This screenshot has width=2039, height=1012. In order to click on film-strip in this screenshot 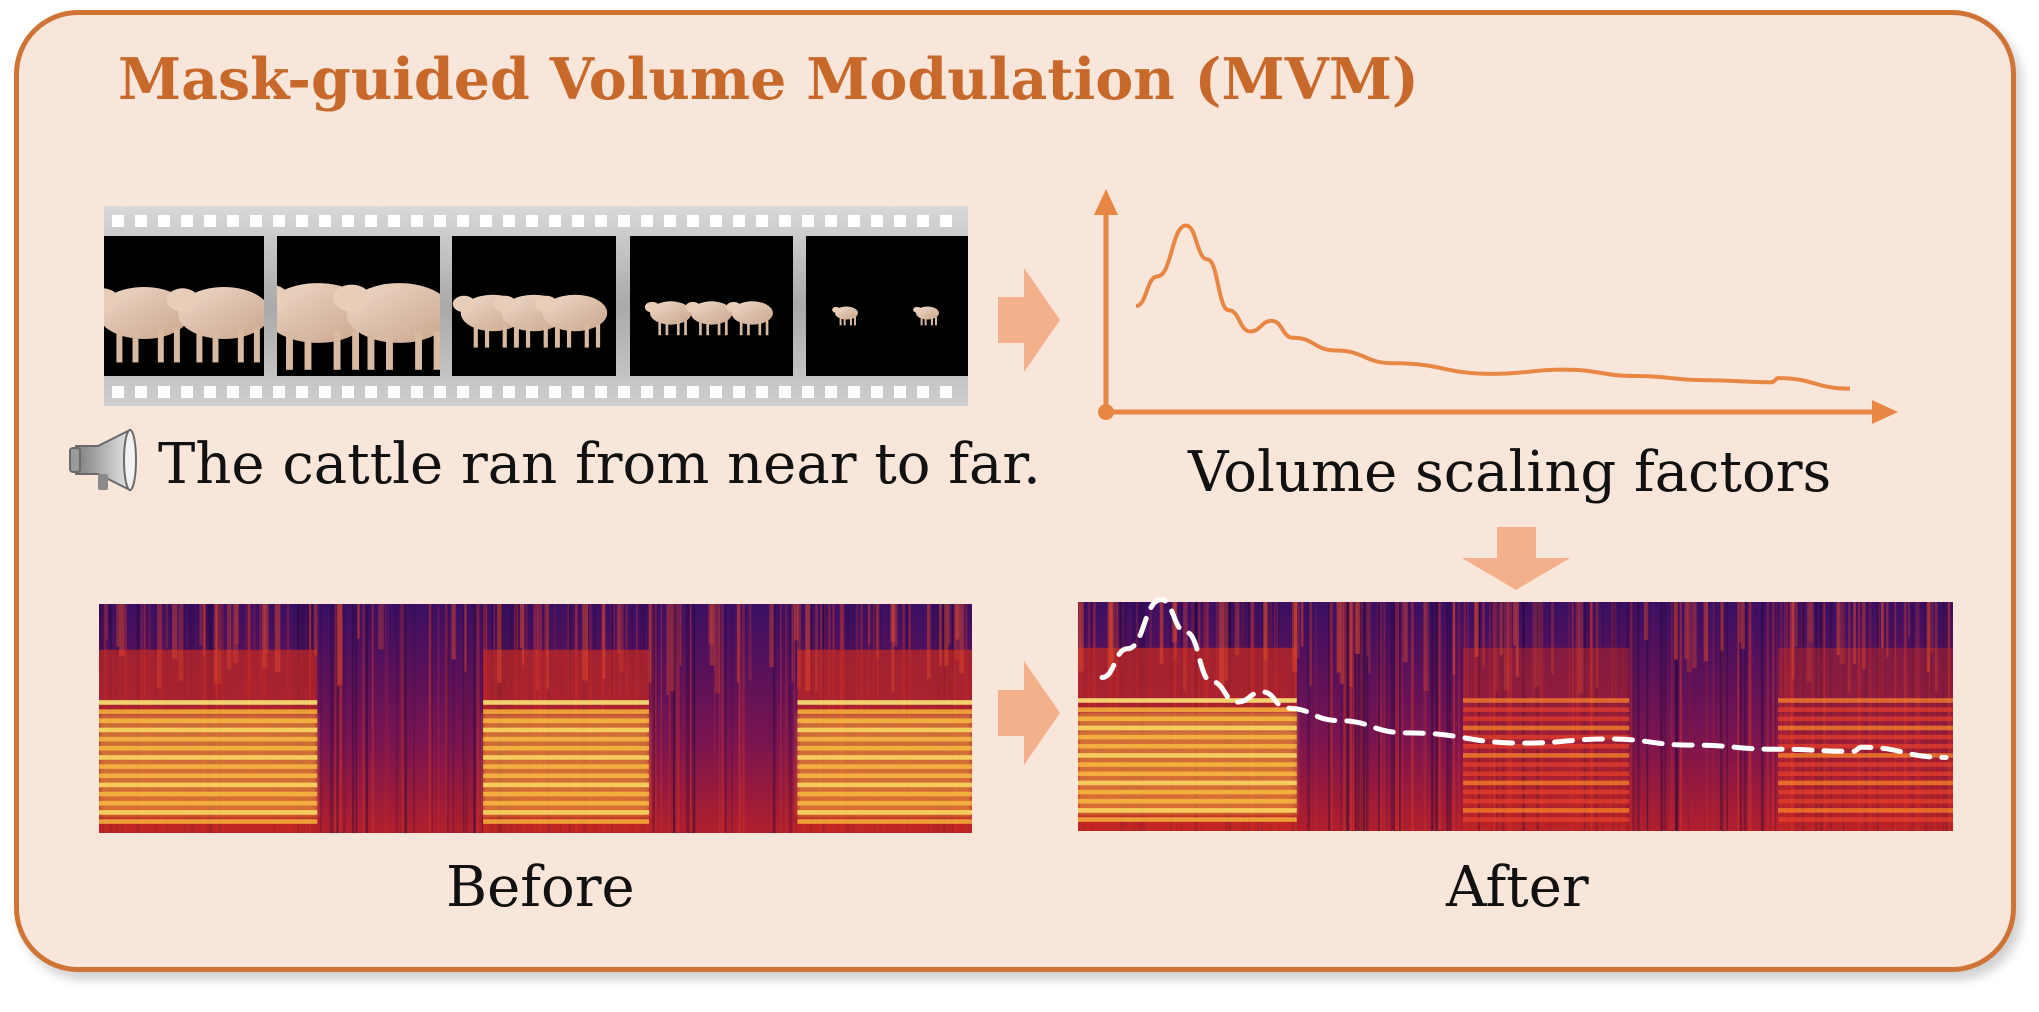, I will do `click(536, 306)`.